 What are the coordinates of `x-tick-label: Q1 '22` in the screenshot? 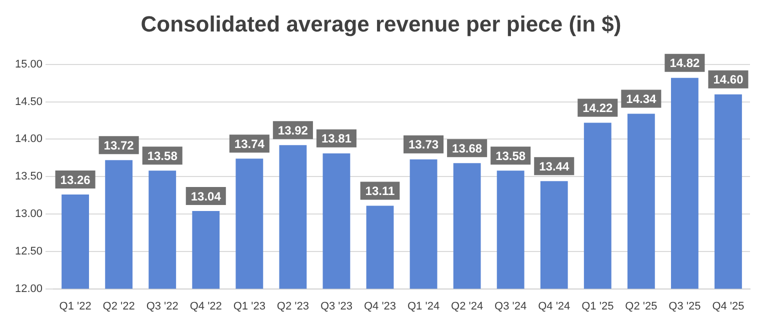 It's located at (75, 306).